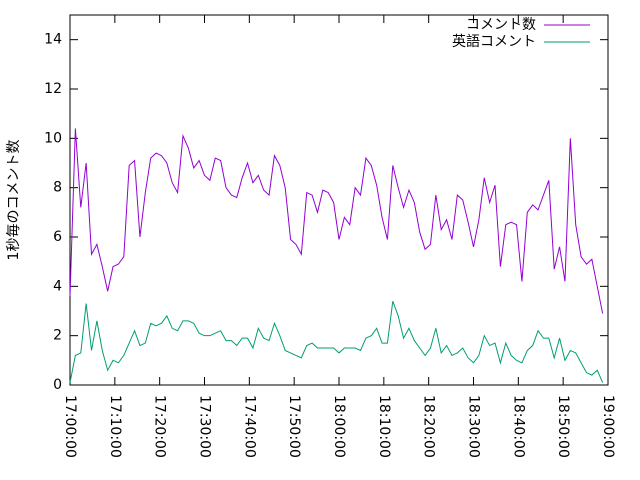 This screenshot has width=640, height=480. Describe the element at coordinates (57, 385) in the screenshot. I see `y-tick-label: 0` at that location.